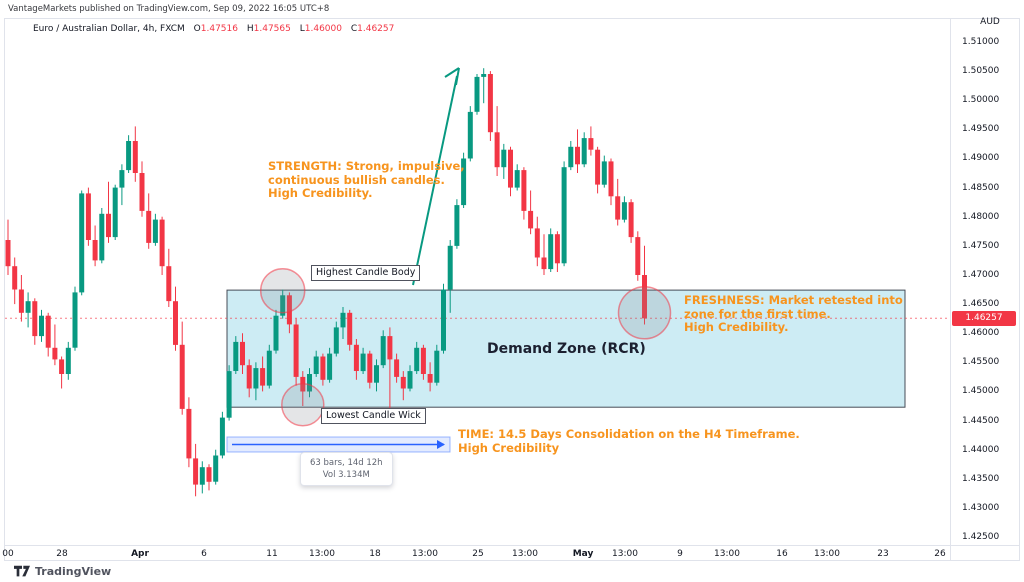 Image resolution: width=1024 pixels, height=582 pixels. Describe the element at coordinates (8, 554) in the screenshot. I see `time-tick-label: 00` at that location.